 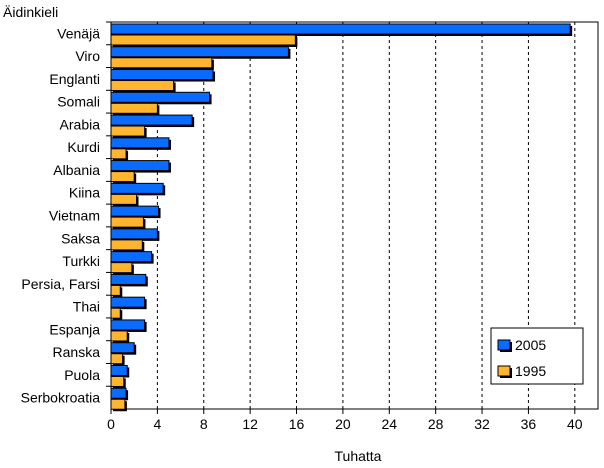 What do you see at coordinates (250, 424) in the screenshot?
I see `x-tick-label: 12` at bounding box center [250, 424].